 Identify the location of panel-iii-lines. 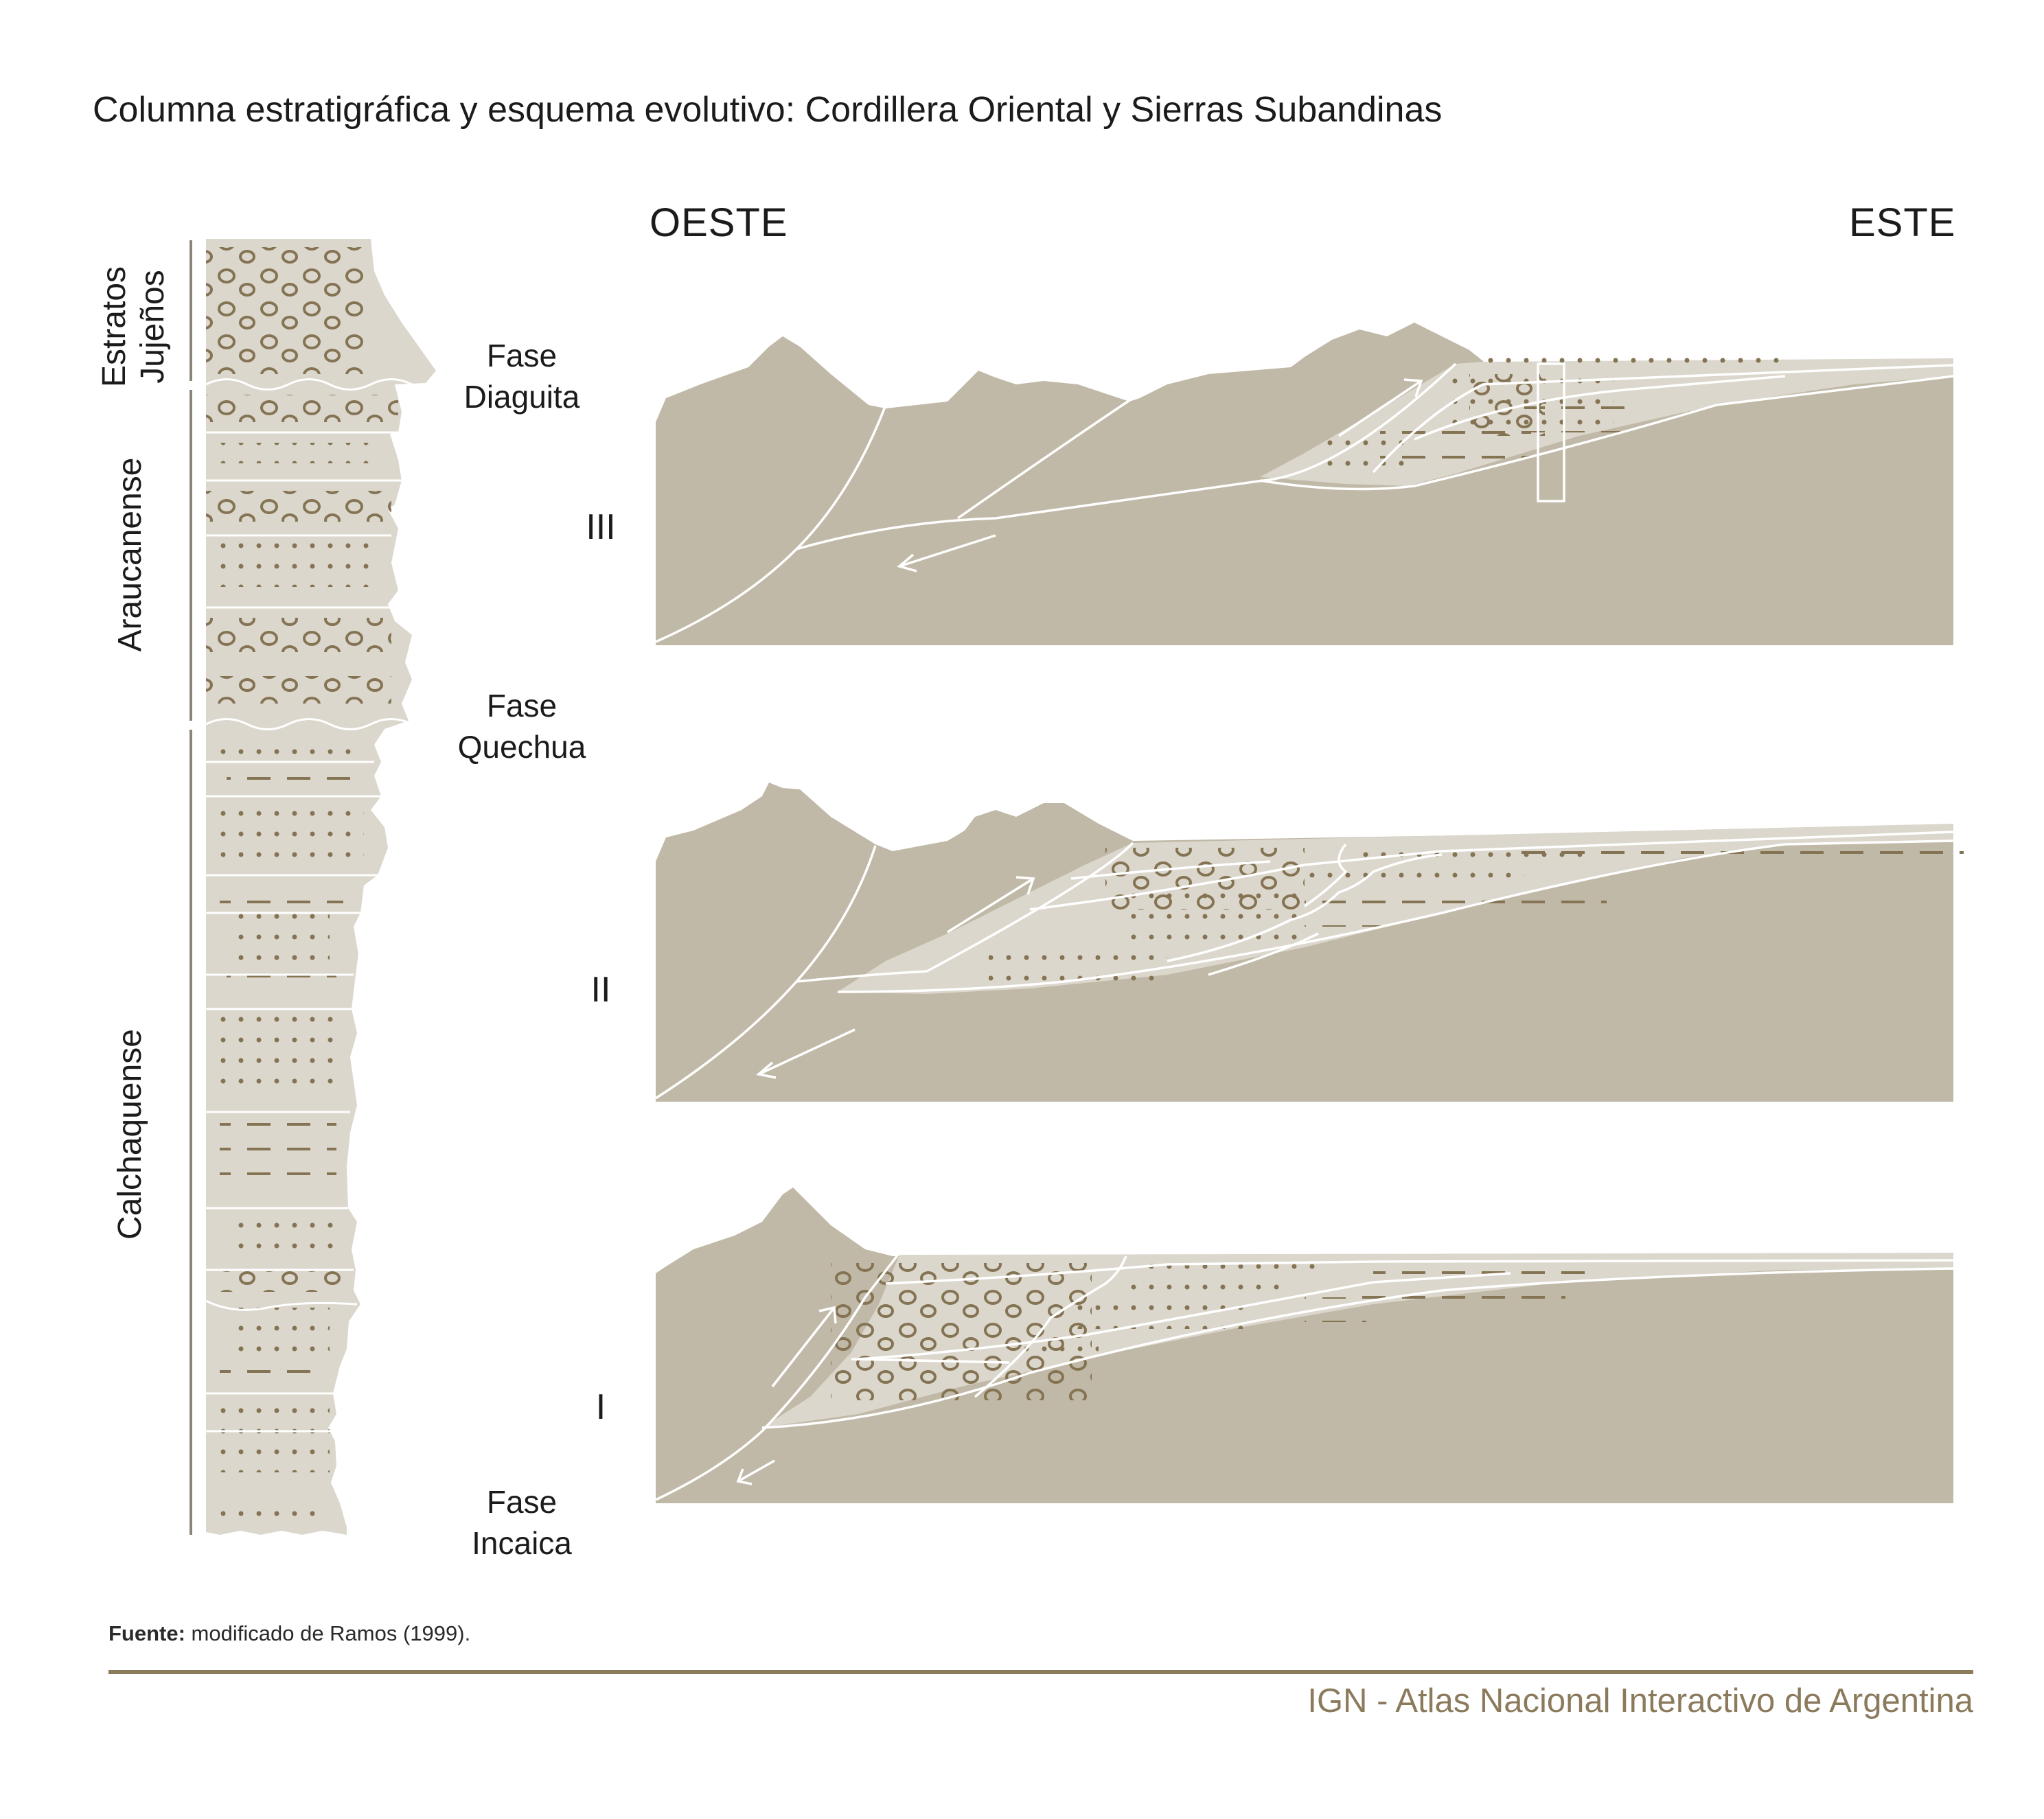
(1304, 503).